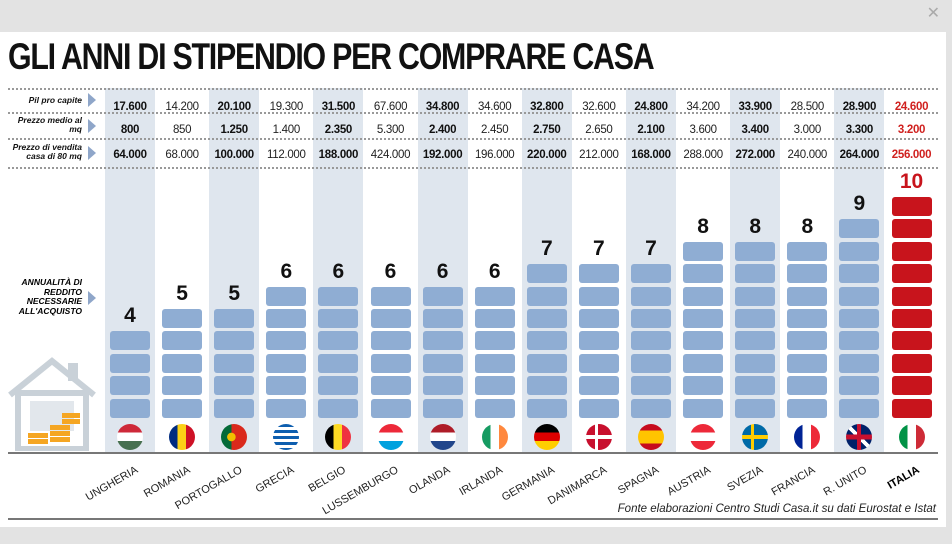 The image size is (952, 544). Describe the element at coordinates (745, 479) in the screenshot. I see `country-label: SVEZIA` at that location.